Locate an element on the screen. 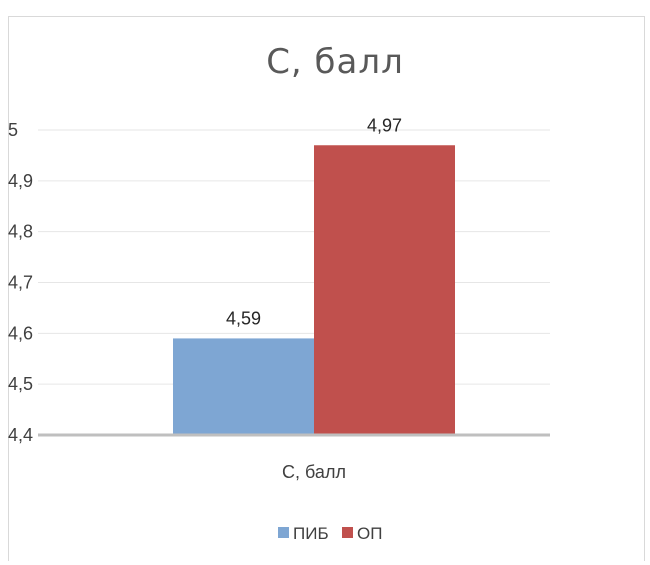 The height and width of the screenshot is (565, 650). data-labels: 4,59 4,97 is located at coordinates (314, 221).